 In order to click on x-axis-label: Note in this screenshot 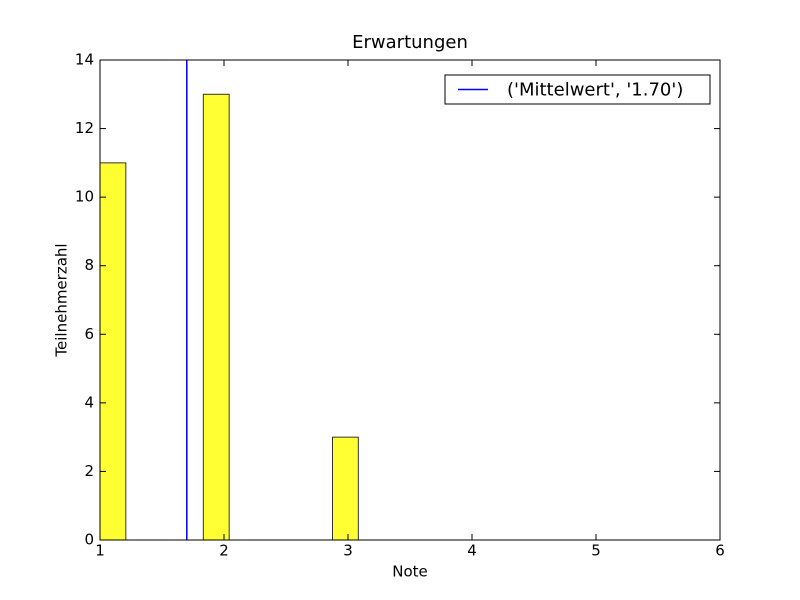, I will do `click(410, 572)`.